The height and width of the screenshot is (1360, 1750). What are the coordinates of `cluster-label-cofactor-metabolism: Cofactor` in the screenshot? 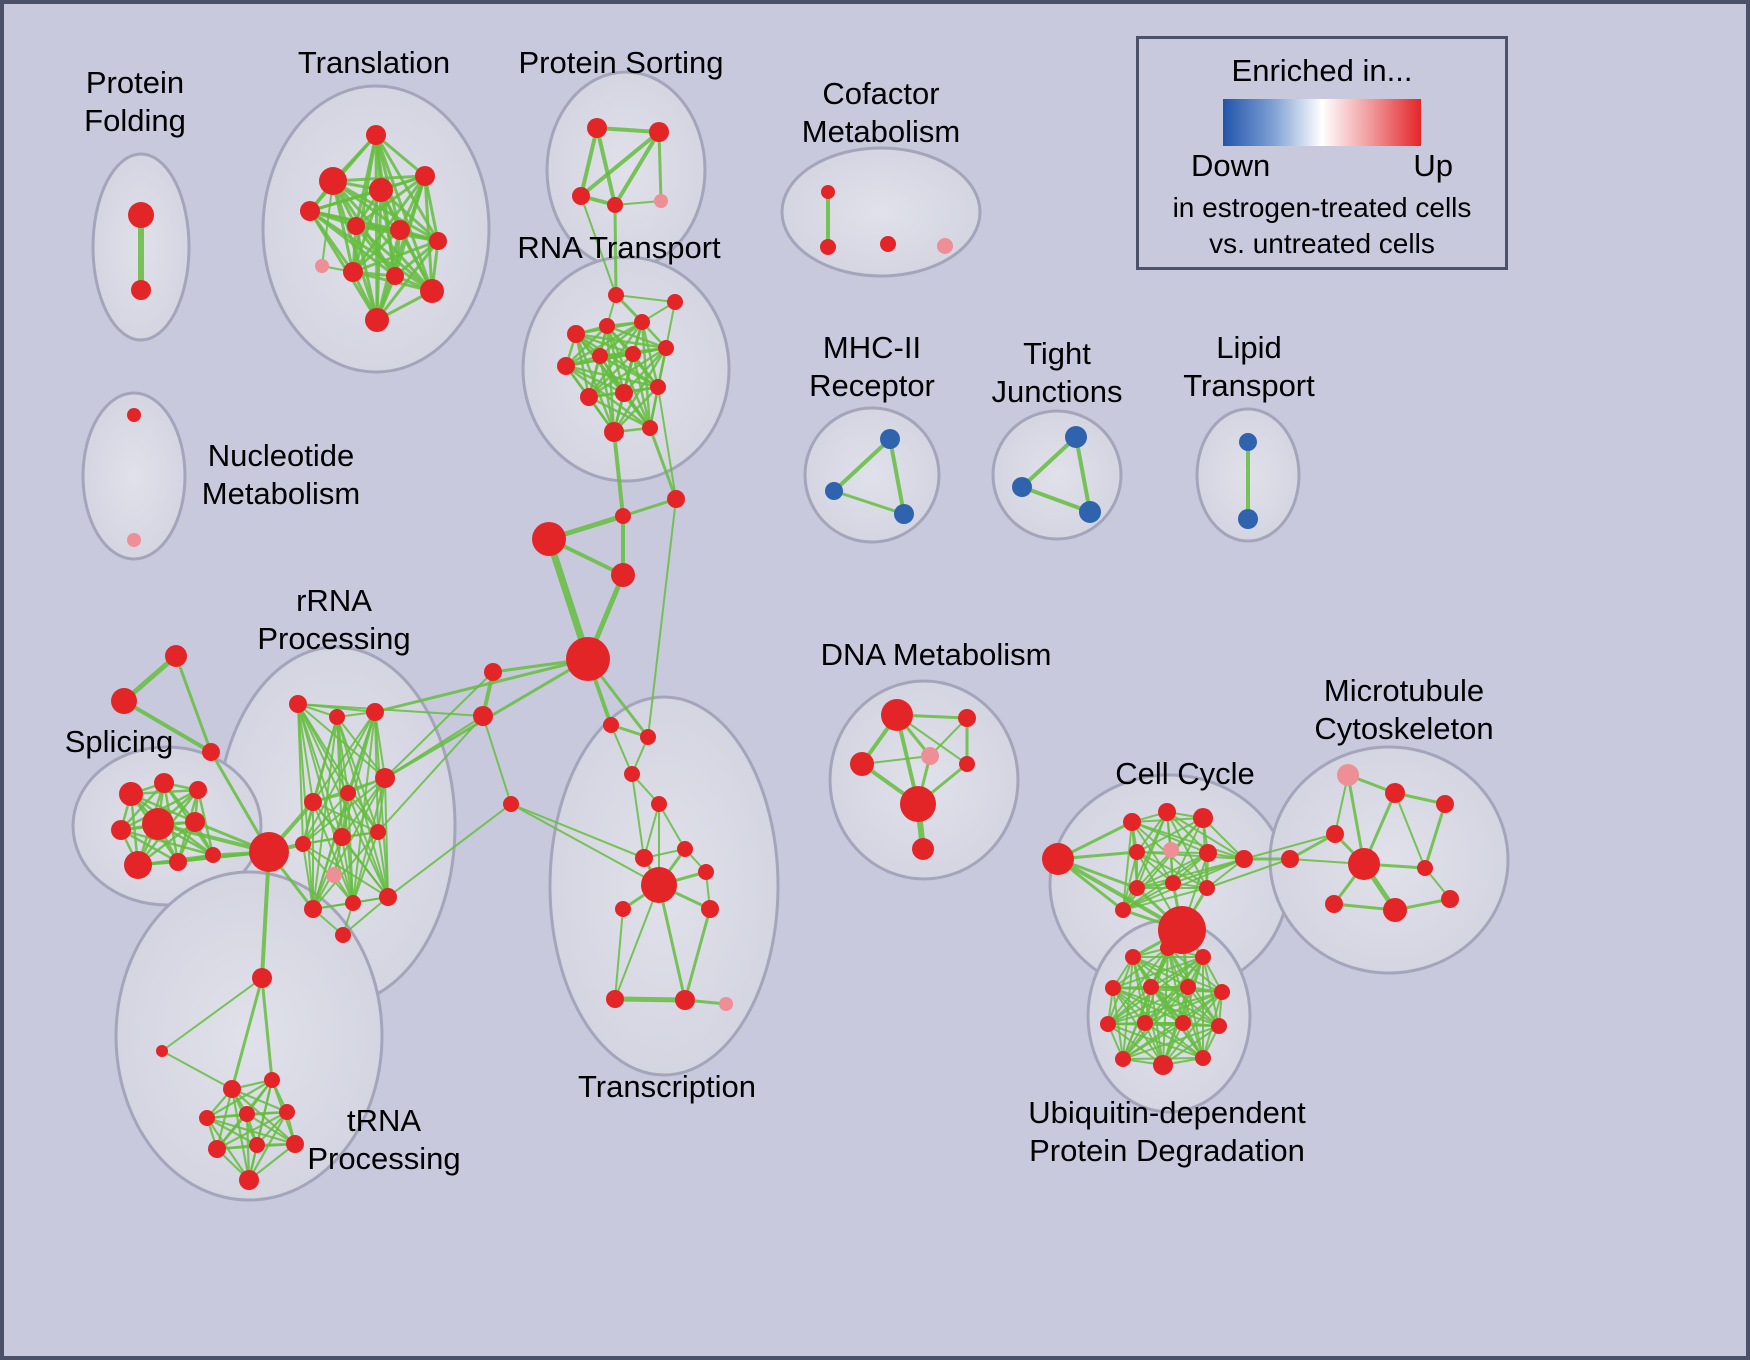 It's located at (880, 93).